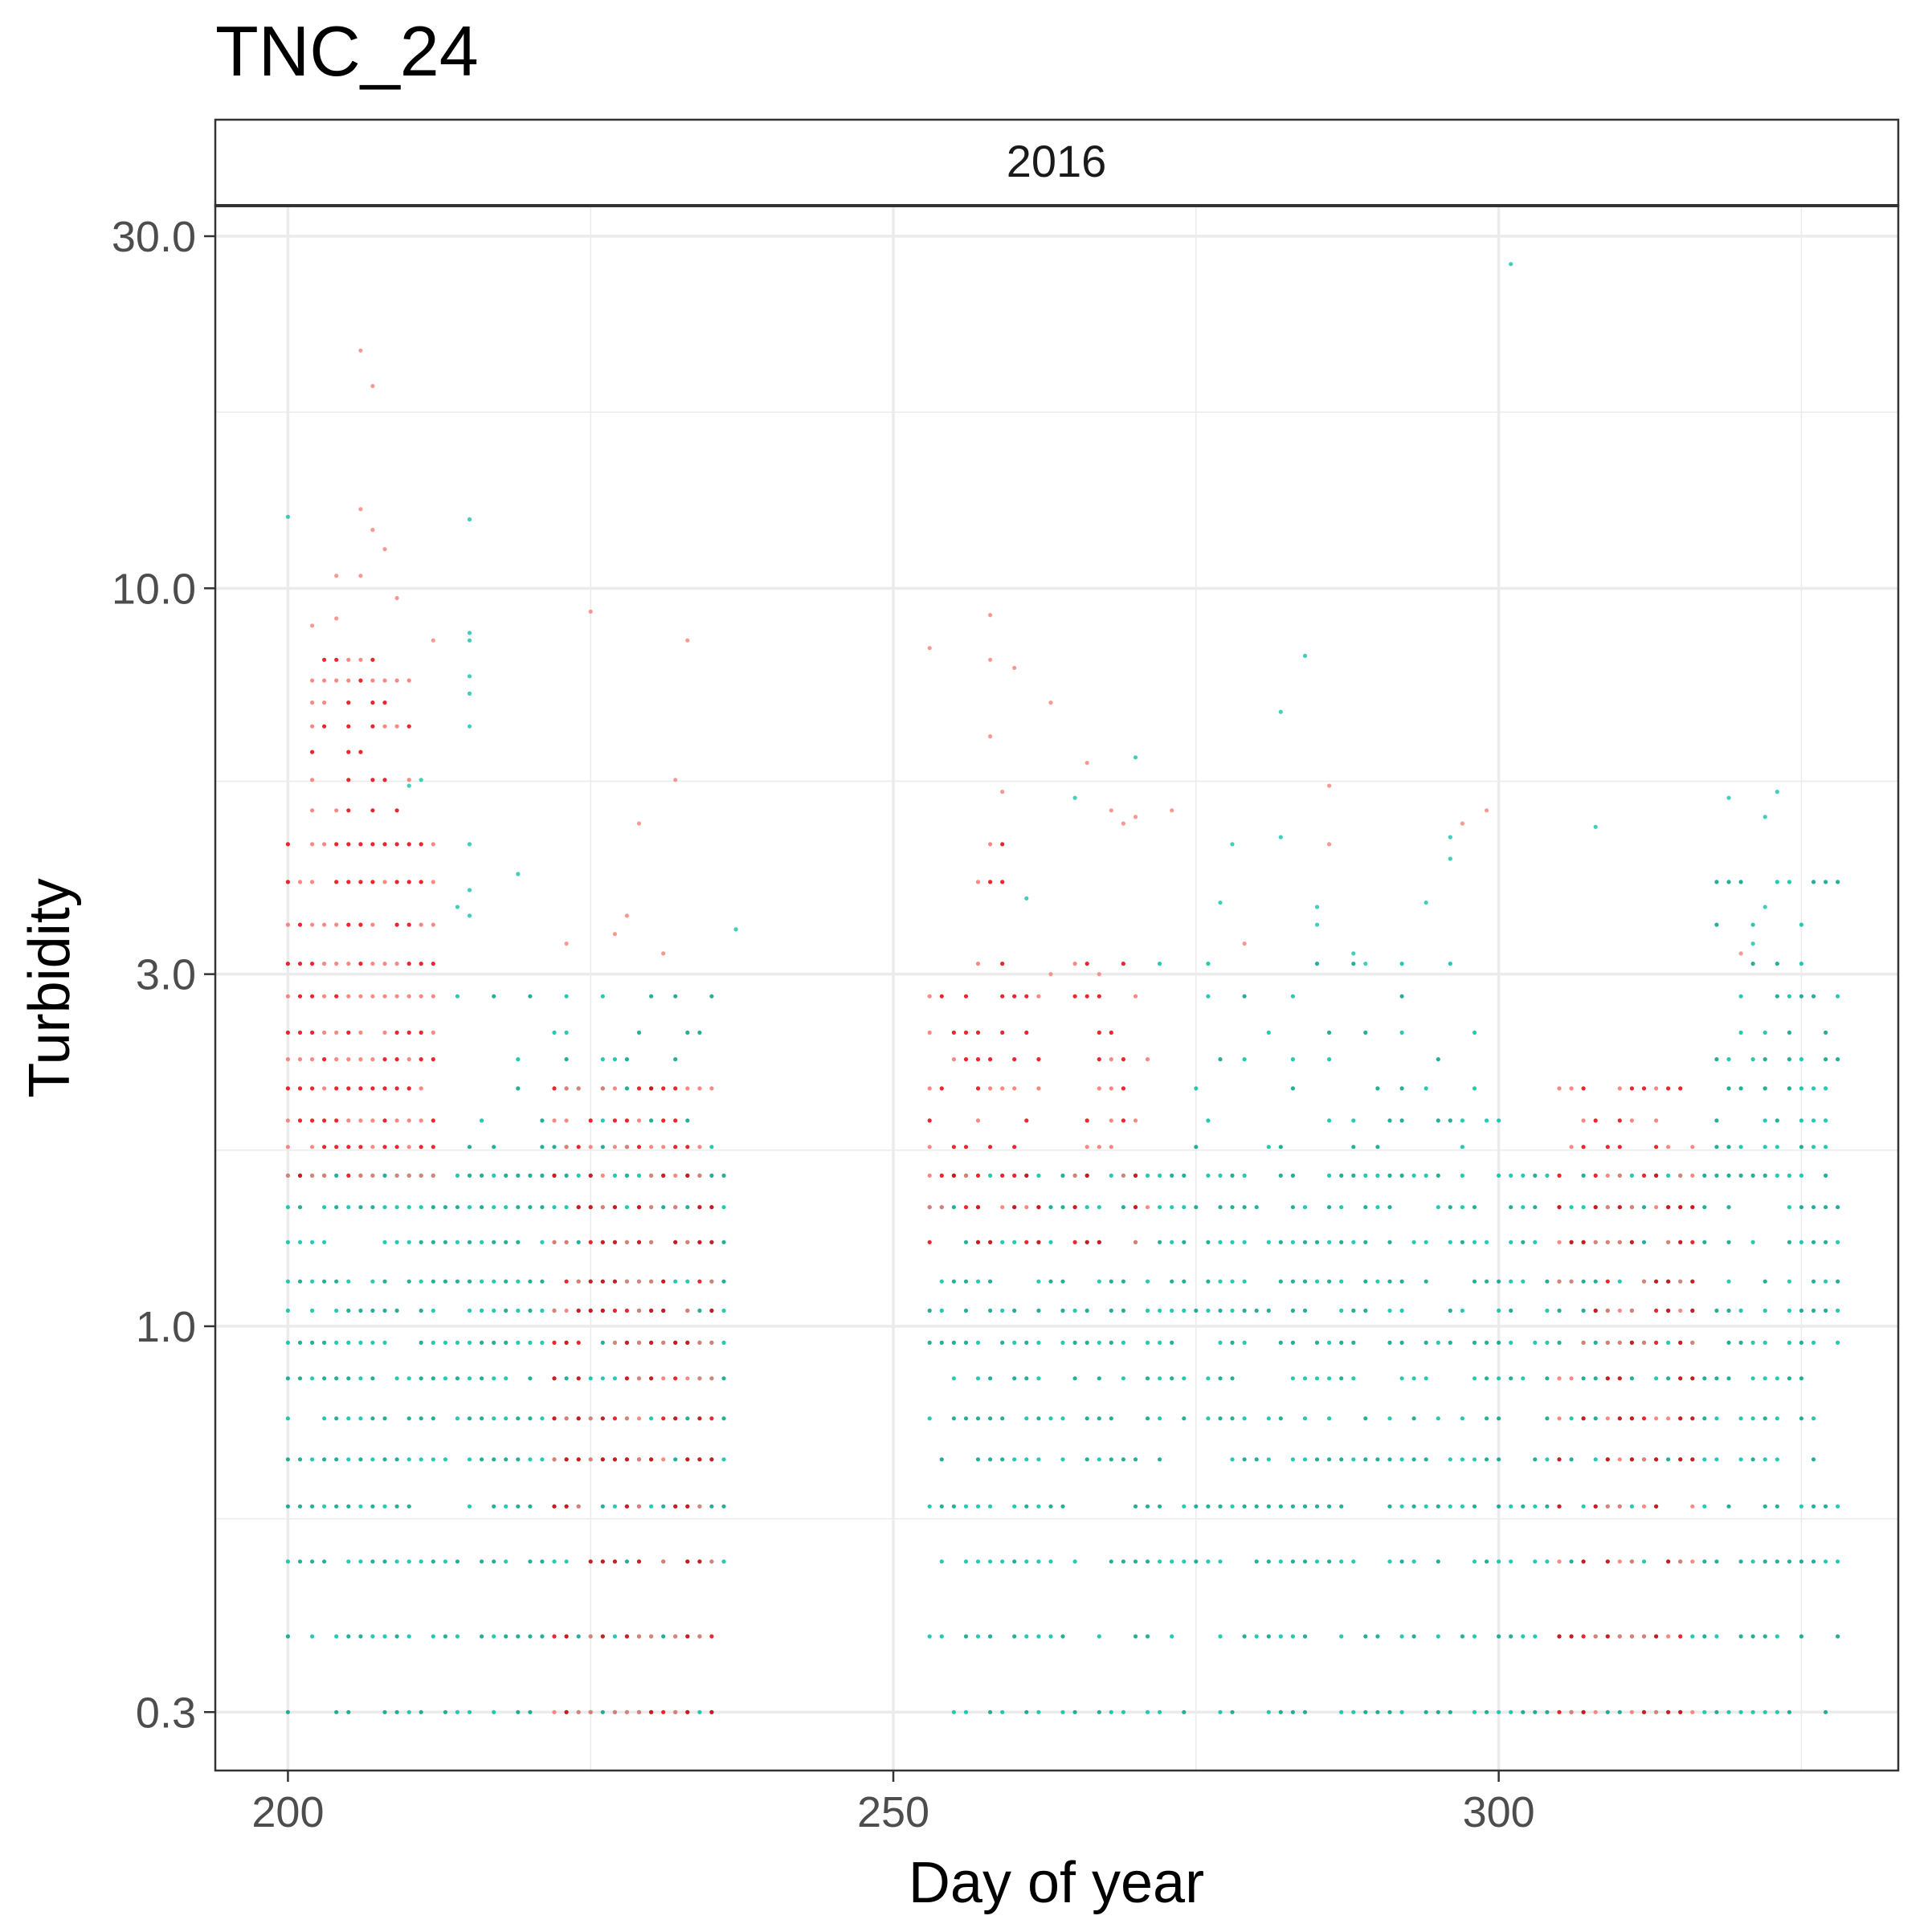 Image resolution: width=1928 pixels, height=1932 pixels. I want to click on x-tick-label: 200, so click(287, 1812).